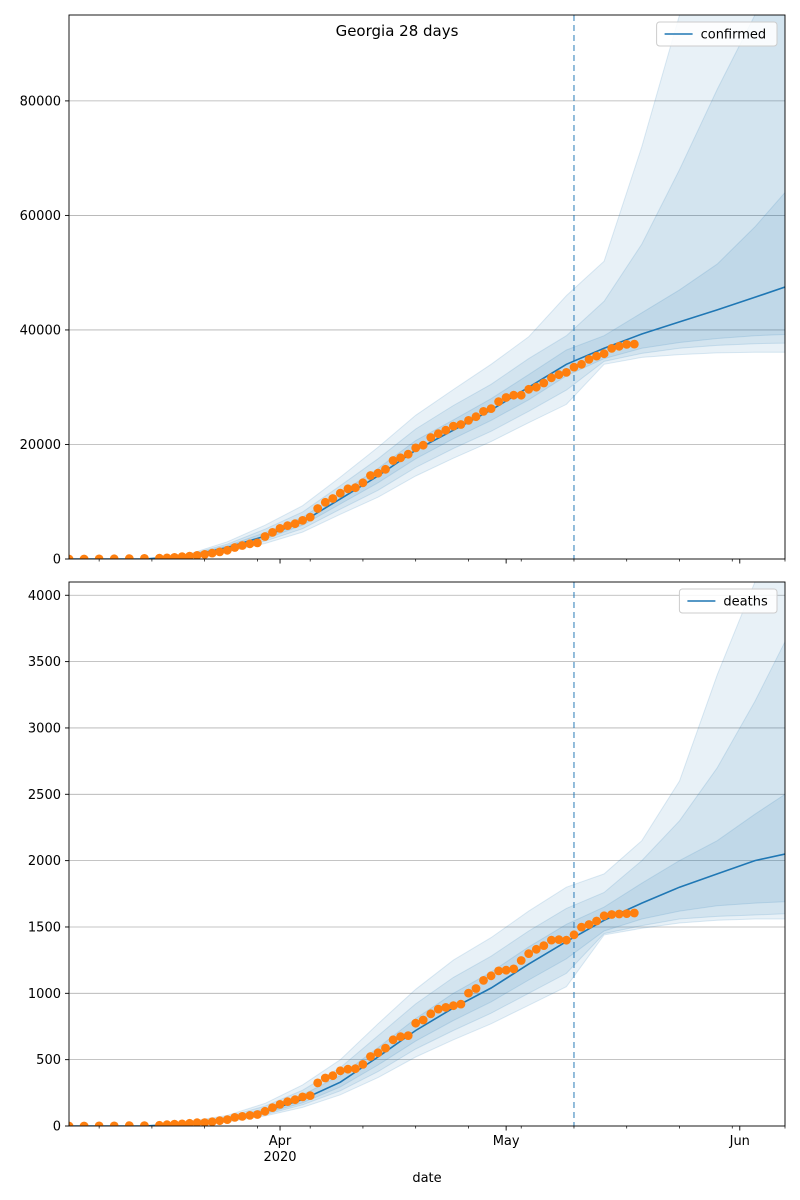 Image resolution: width=800 pixels, height=1200 pixels. Describe the element at coordinates (397, 31) in the screenshot. I see `figure-title: Georgia 28 days` at that location.